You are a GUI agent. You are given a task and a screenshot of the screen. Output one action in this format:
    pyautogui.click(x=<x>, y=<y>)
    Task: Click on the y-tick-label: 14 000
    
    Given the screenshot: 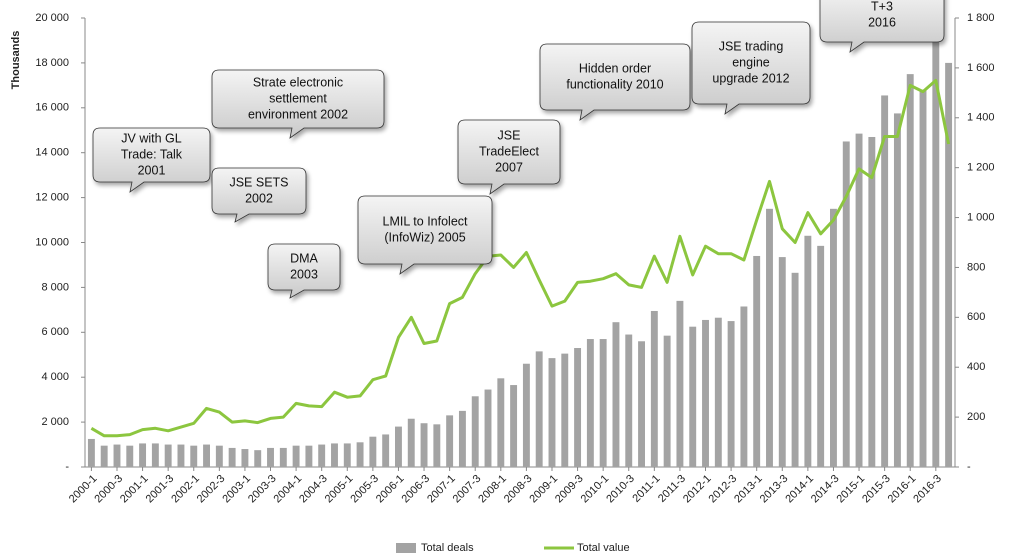 What is the action you would take?
    pyautogui.click(x=52, y=153)
    